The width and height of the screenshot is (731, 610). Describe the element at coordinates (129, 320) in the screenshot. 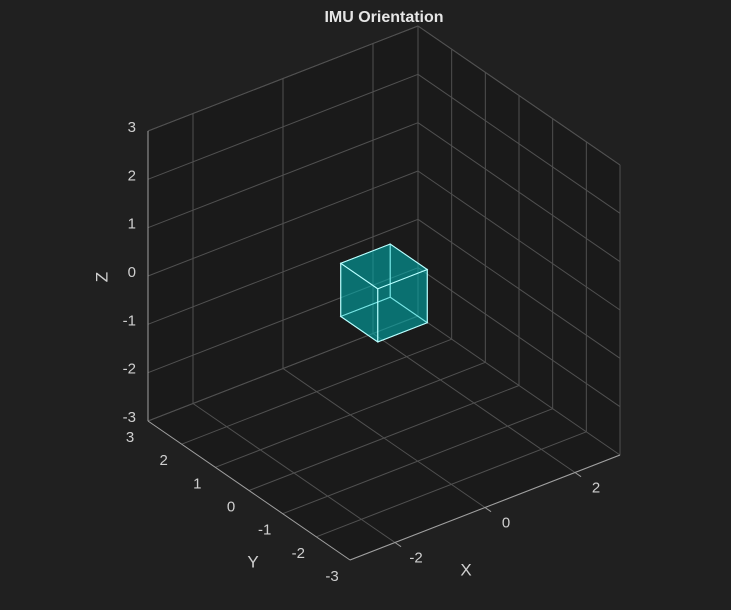

I see `z-tick-label: -1` at that location.